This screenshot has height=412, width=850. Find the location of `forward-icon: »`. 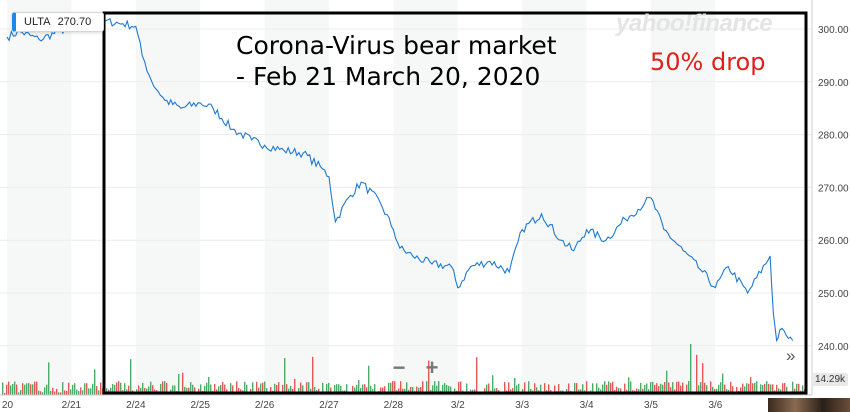

forward-icon: » is located at coordinates (791, 355).